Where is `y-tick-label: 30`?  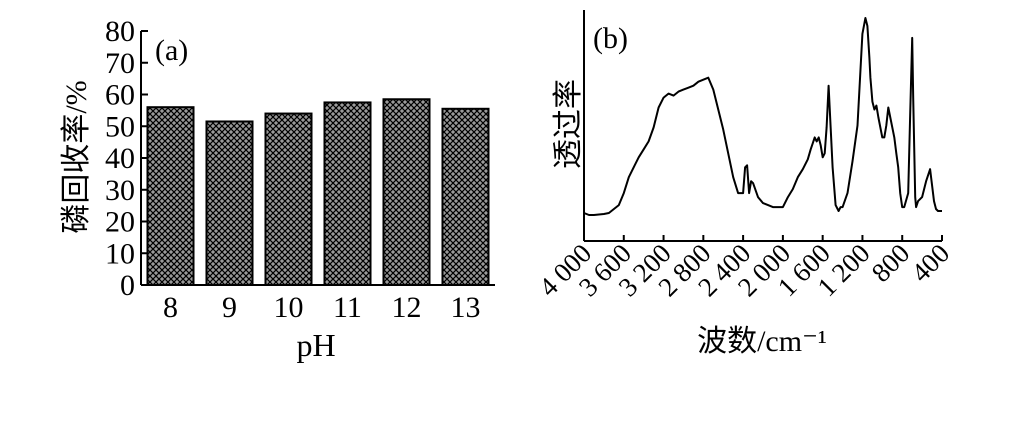
y-tick-label: 30 is located at coordinates (120, 190).